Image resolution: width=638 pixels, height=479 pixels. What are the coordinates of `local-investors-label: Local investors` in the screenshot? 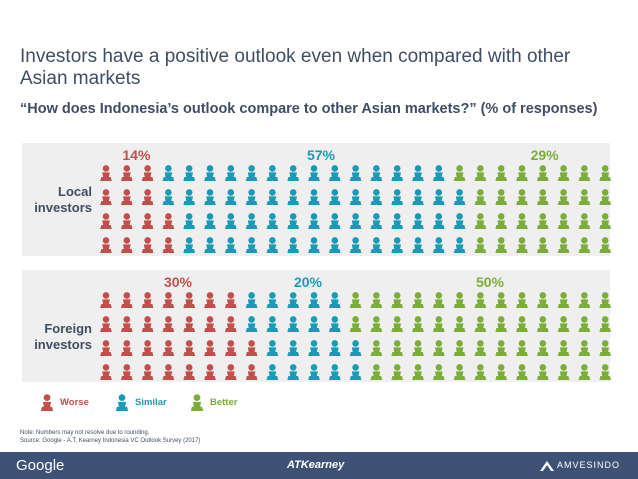 It's located at (57, 200).